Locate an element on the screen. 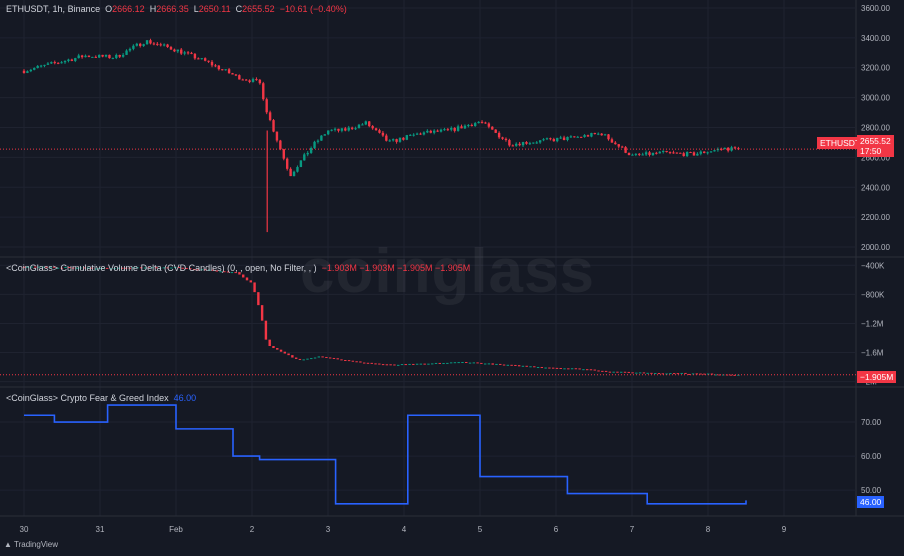  high-value: 2666.35 is located at coordinates (172, 9).